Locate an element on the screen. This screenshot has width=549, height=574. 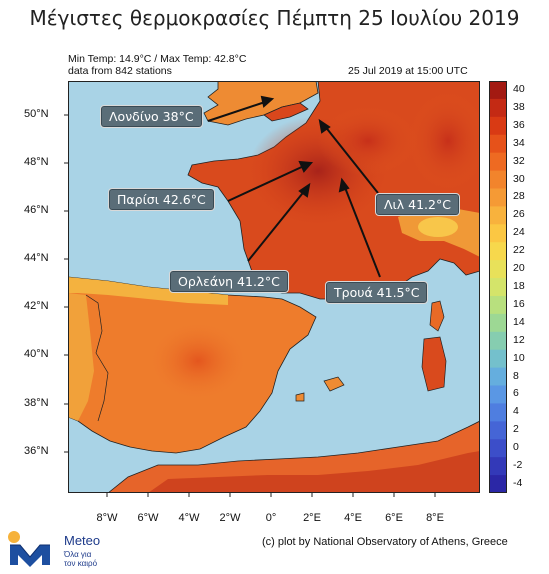
minmax-text: Min Temp: 14.9°C / Max Temp: 42.8°C is located at coordinates (157, 59).